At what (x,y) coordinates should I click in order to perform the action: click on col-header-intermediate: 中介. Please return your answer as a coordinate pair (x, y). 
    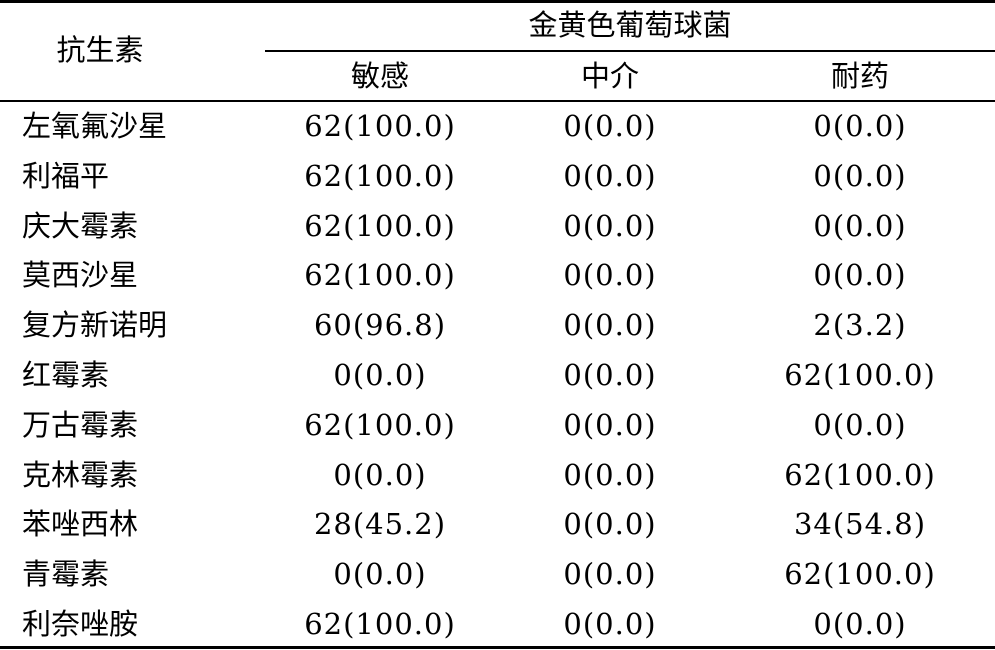
    Looking at the image, I should click on (609, 76).